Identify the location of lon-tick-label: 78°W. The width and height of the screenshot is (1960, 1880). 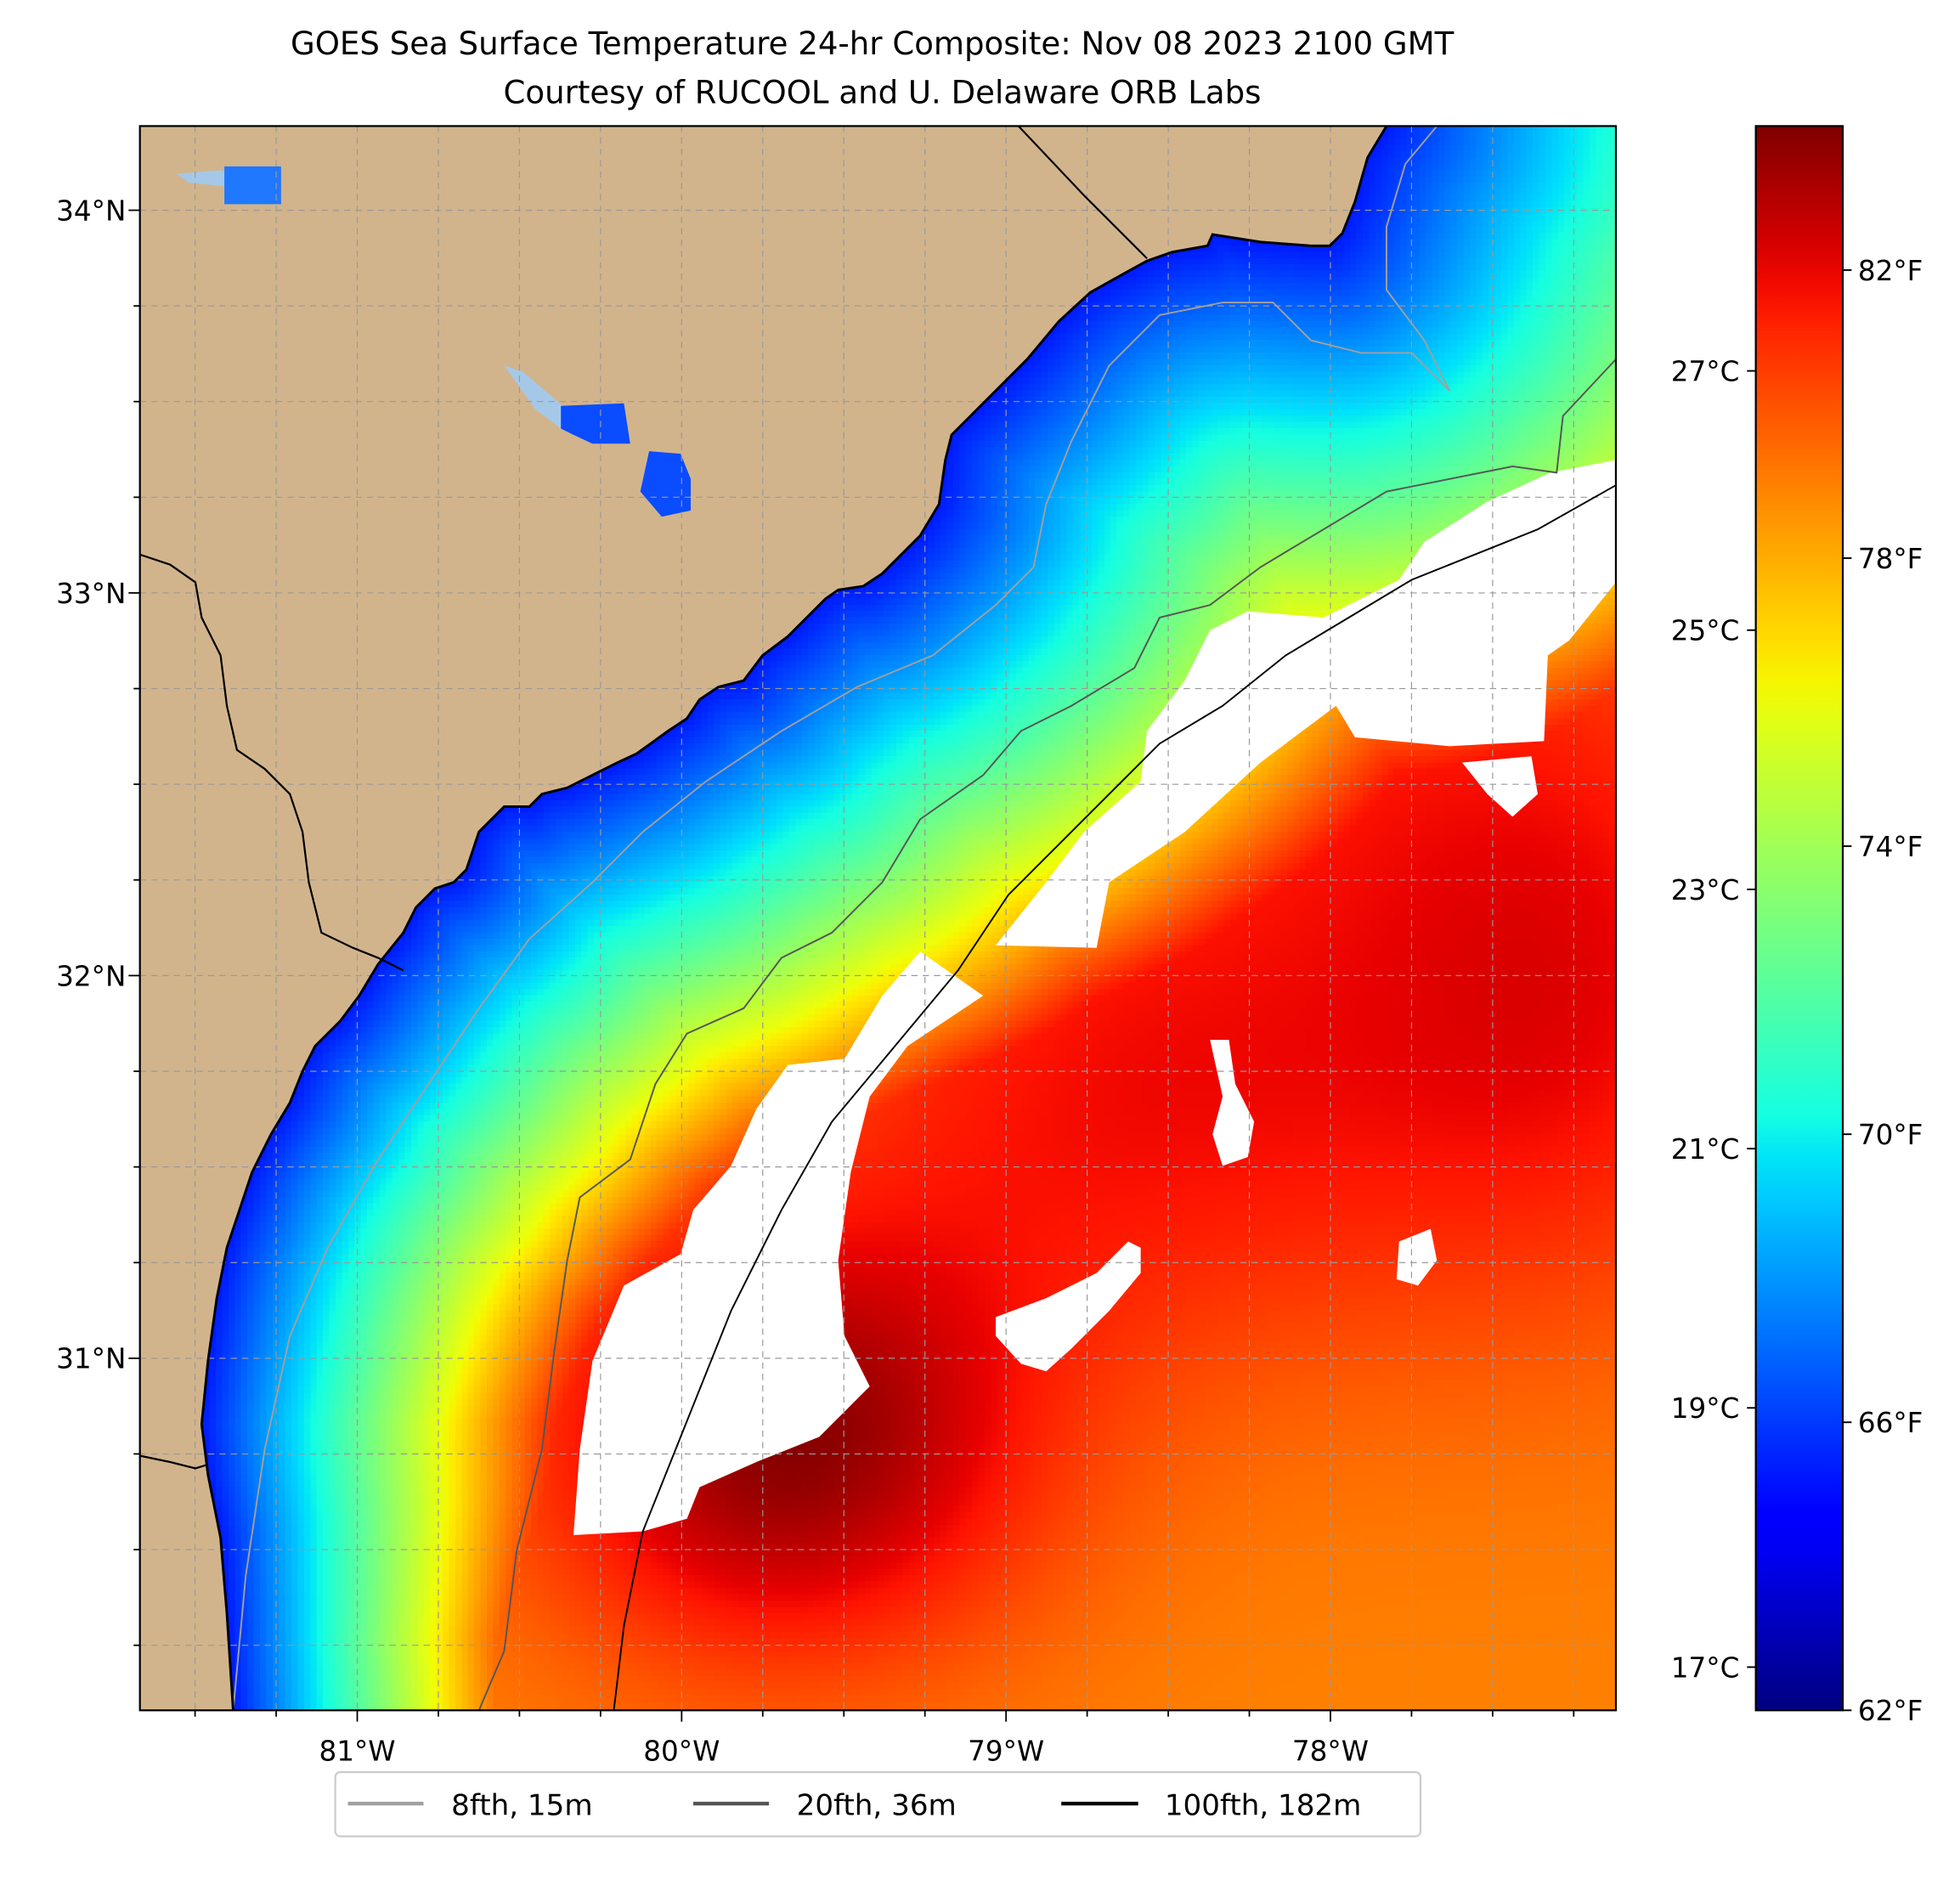
(1331, 1752).